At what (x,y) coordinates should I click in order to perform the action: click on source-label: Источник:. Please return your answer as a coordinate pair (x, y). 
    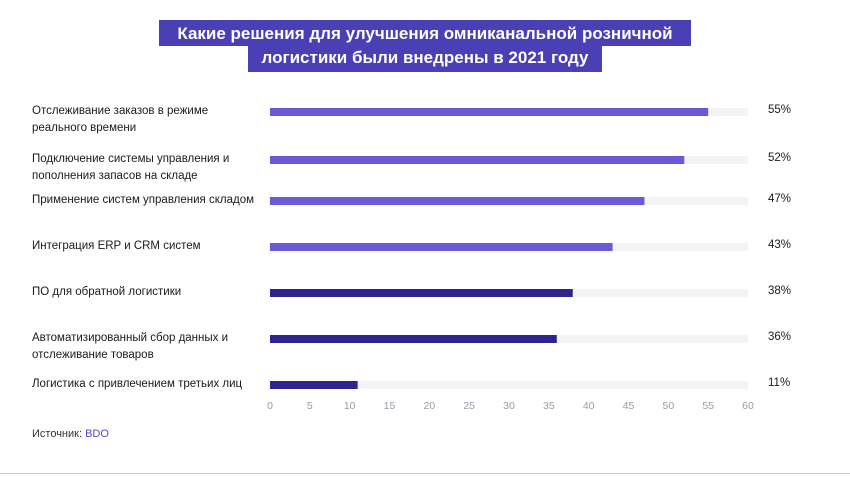
    Looking at the image, I should click on (59, 434).